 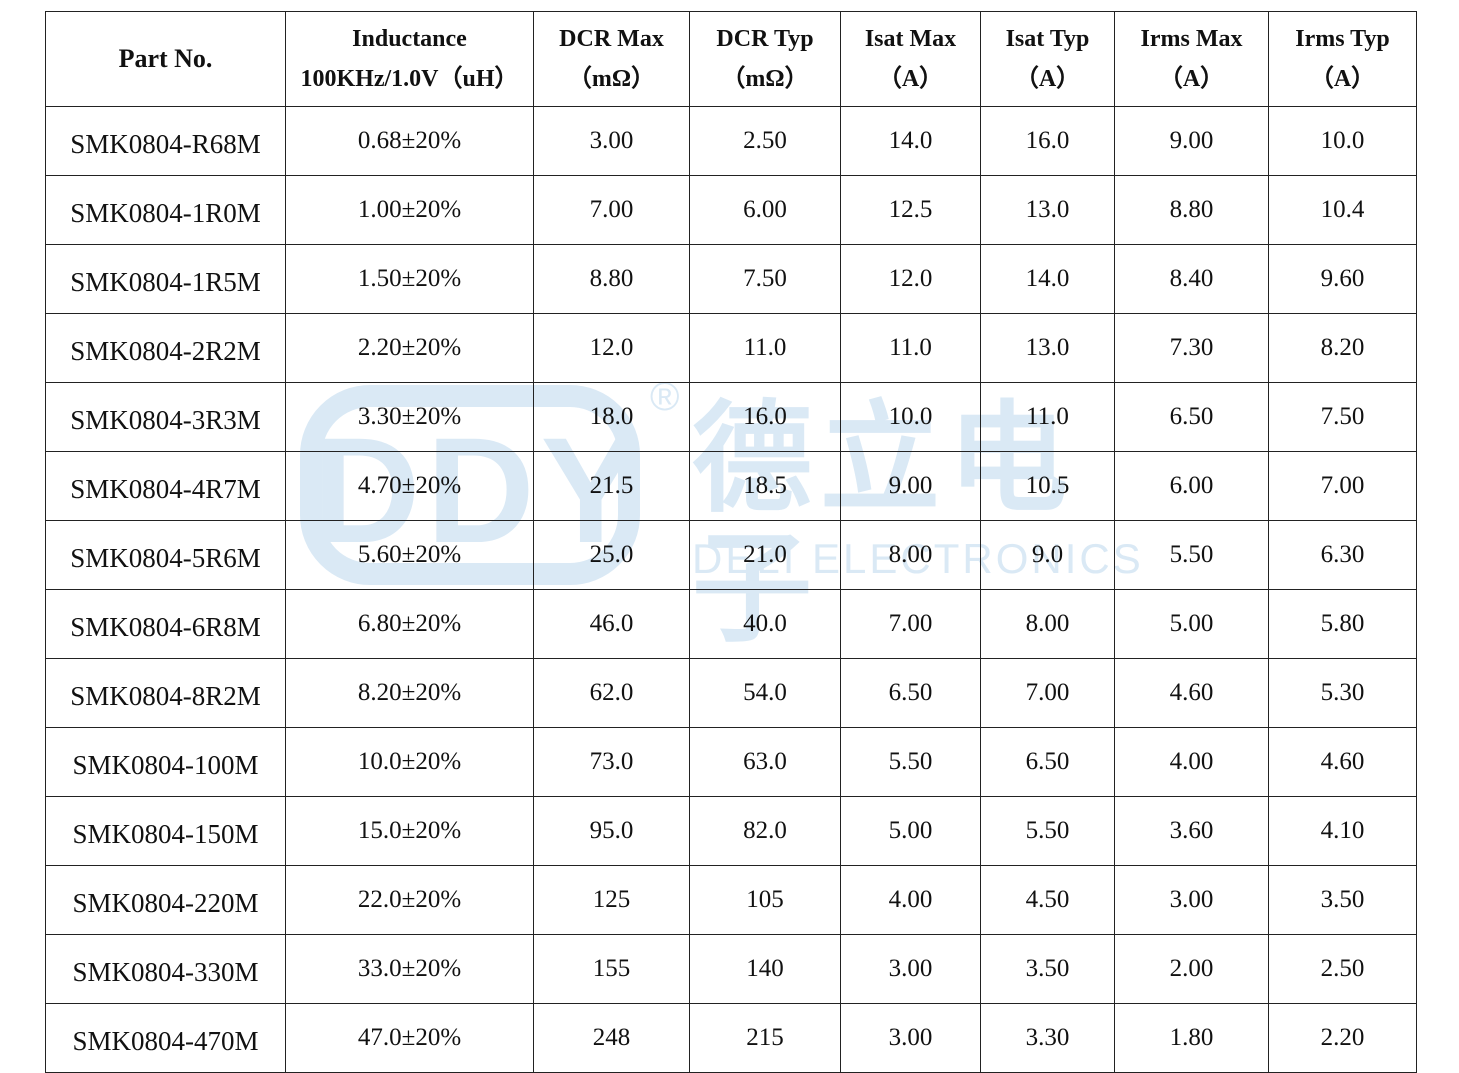 I want to click on isat-typ-cell: 10.5, so click(x=1047, y=486).